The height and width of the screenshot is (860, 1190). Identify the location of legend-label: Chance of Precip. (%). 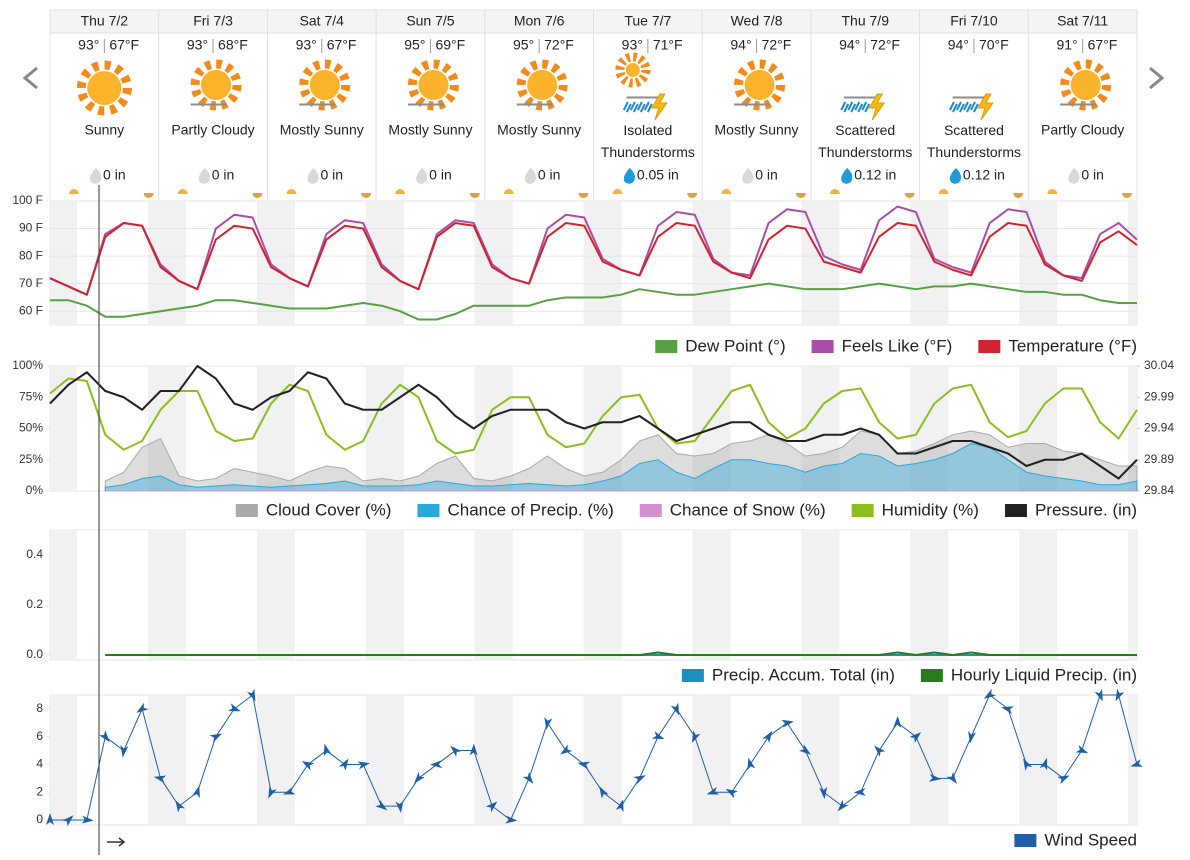
(530, 509).